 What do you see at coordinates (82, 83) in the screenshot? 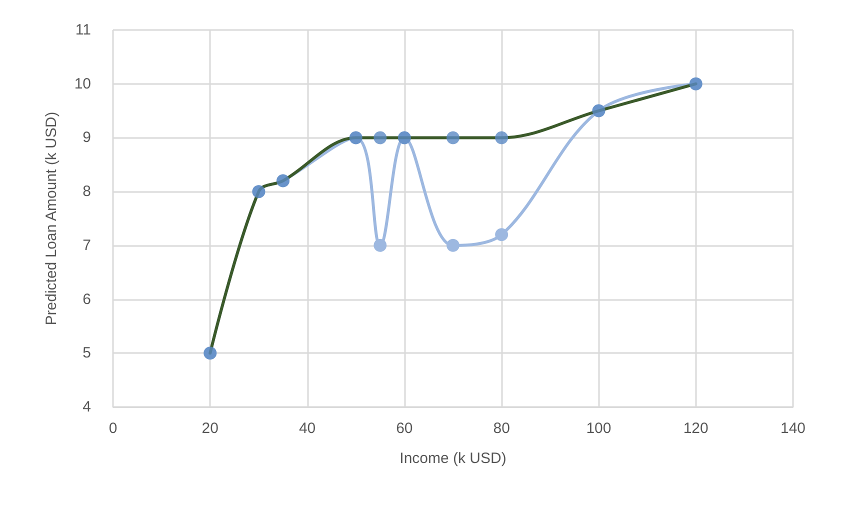
I see `y-tick-label: 10` at bounding box center [82, 83].